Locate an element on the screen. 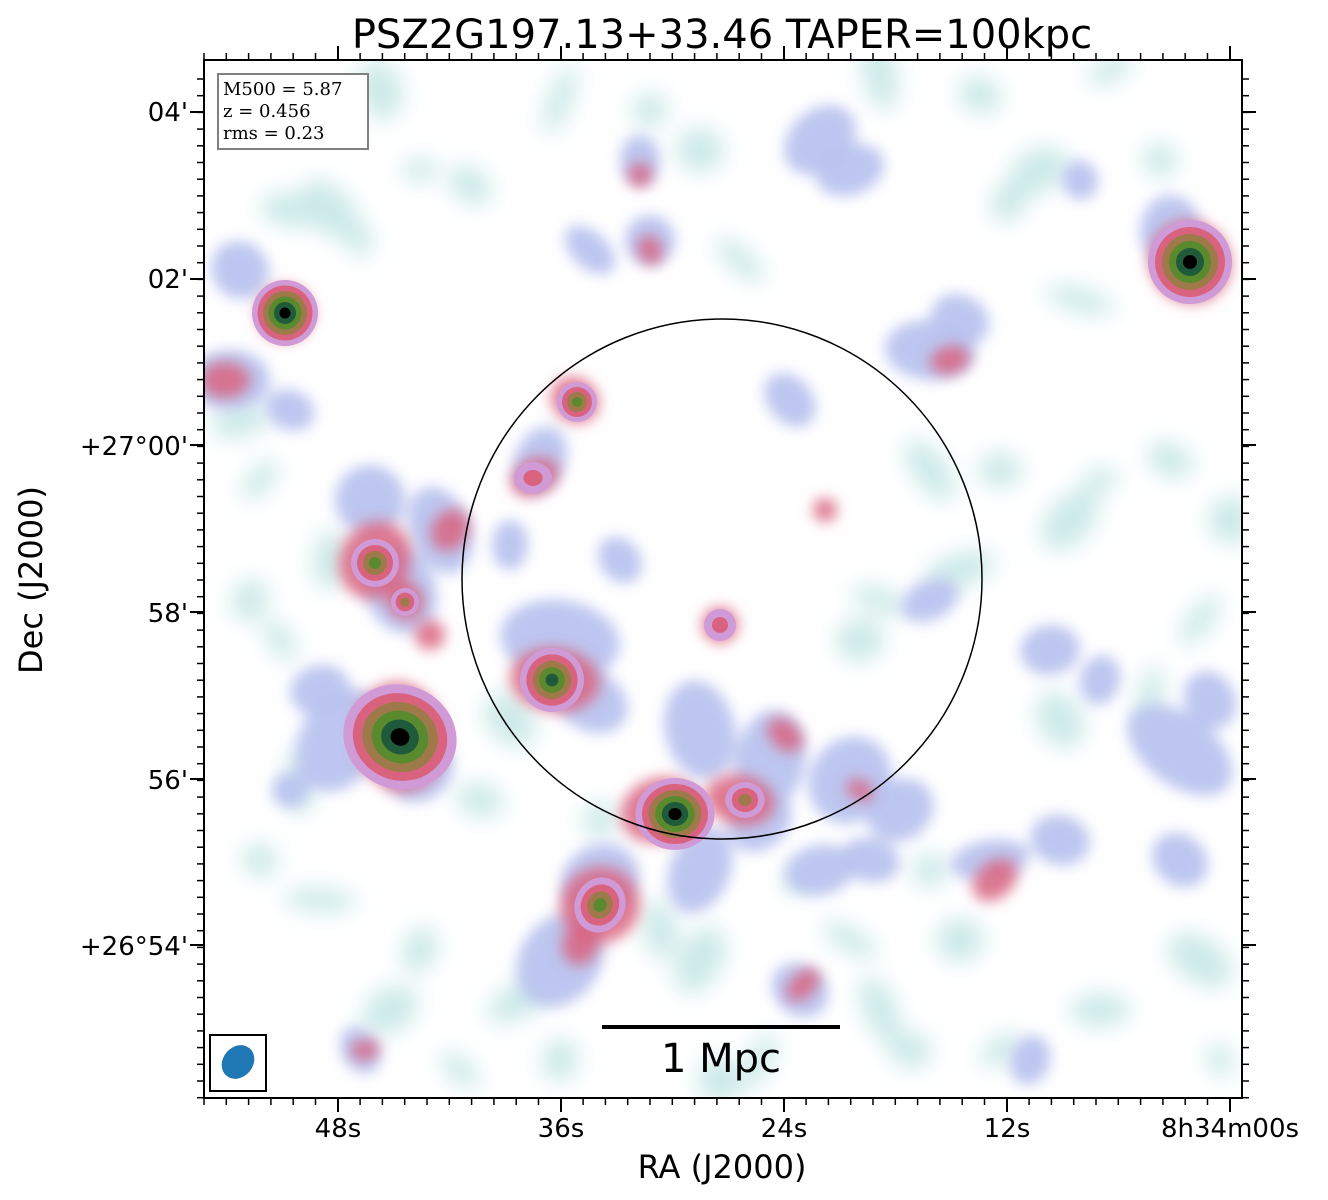  x-tick-labels: 48s 36s 24s 12s 8h34m00s is located at coordinates (807, 1129).